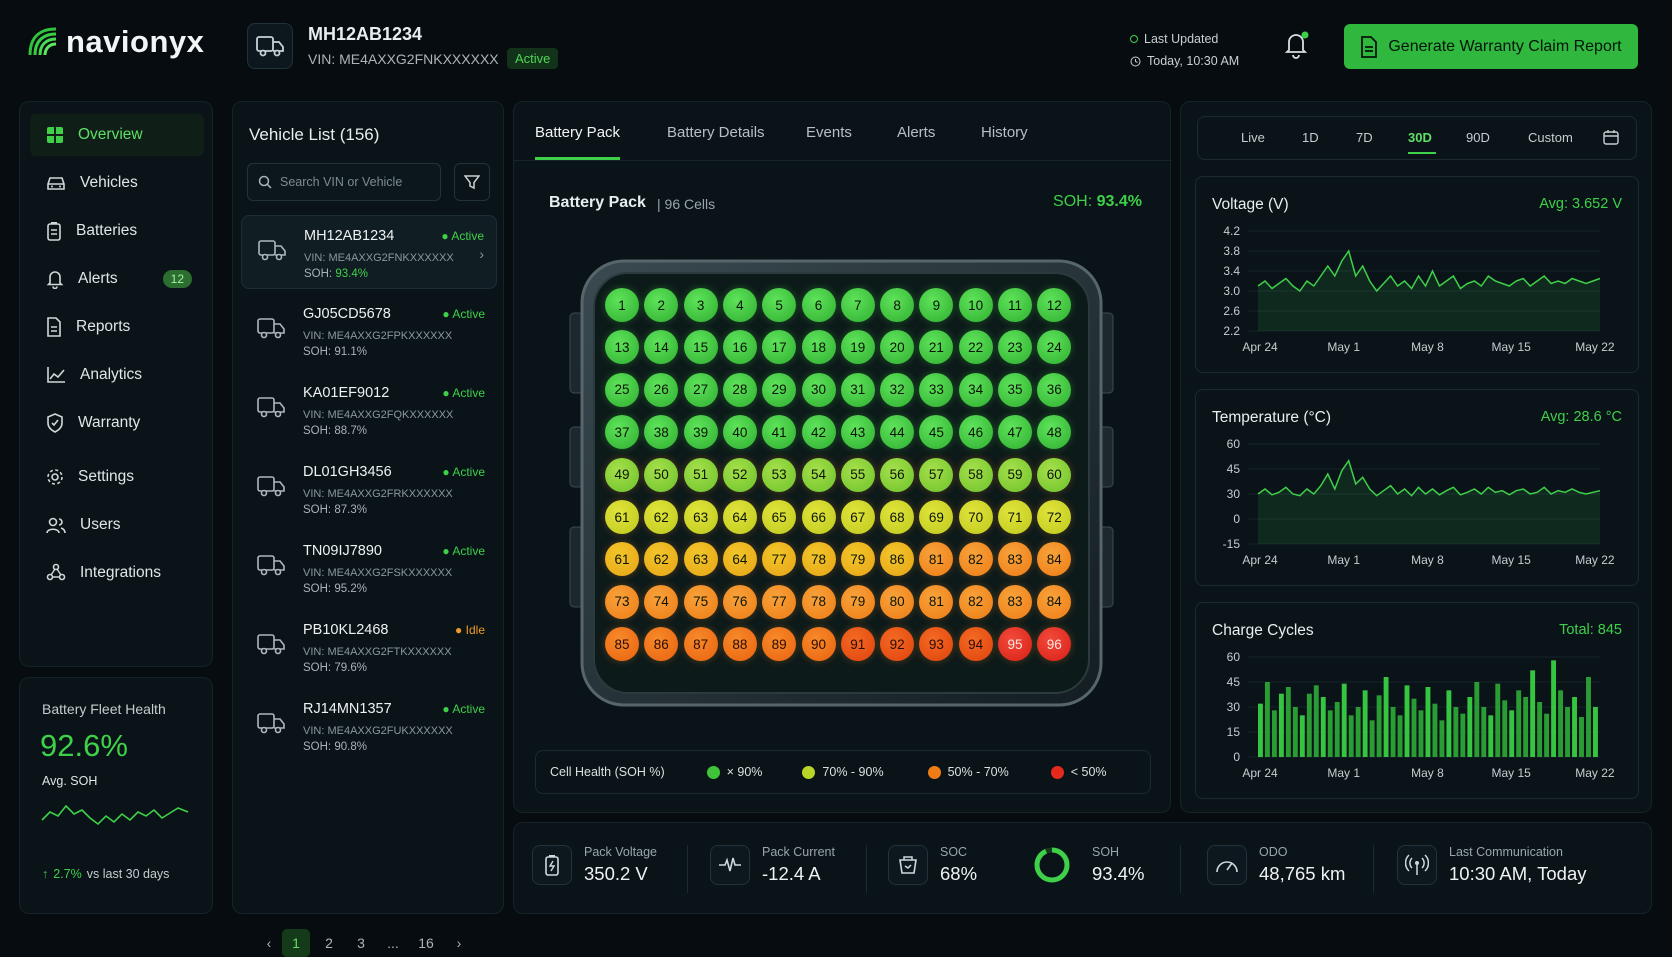  Describe the element at coordinates (818, 389) in the screenshot. I see `battery-cell: 30` at that location.